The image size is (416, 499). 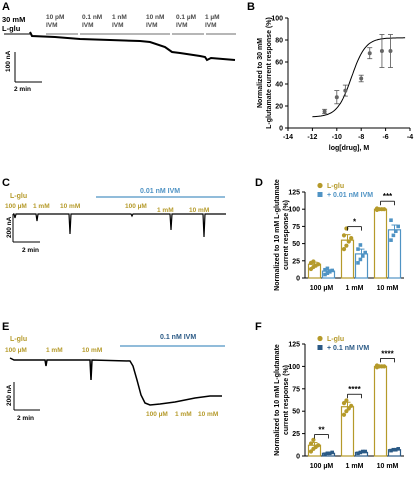 What do you see at coordinates (157, 414) in the screenshot?
I see `e-ivm-conc-1: 100 µM` at bounding box center [157, 414].